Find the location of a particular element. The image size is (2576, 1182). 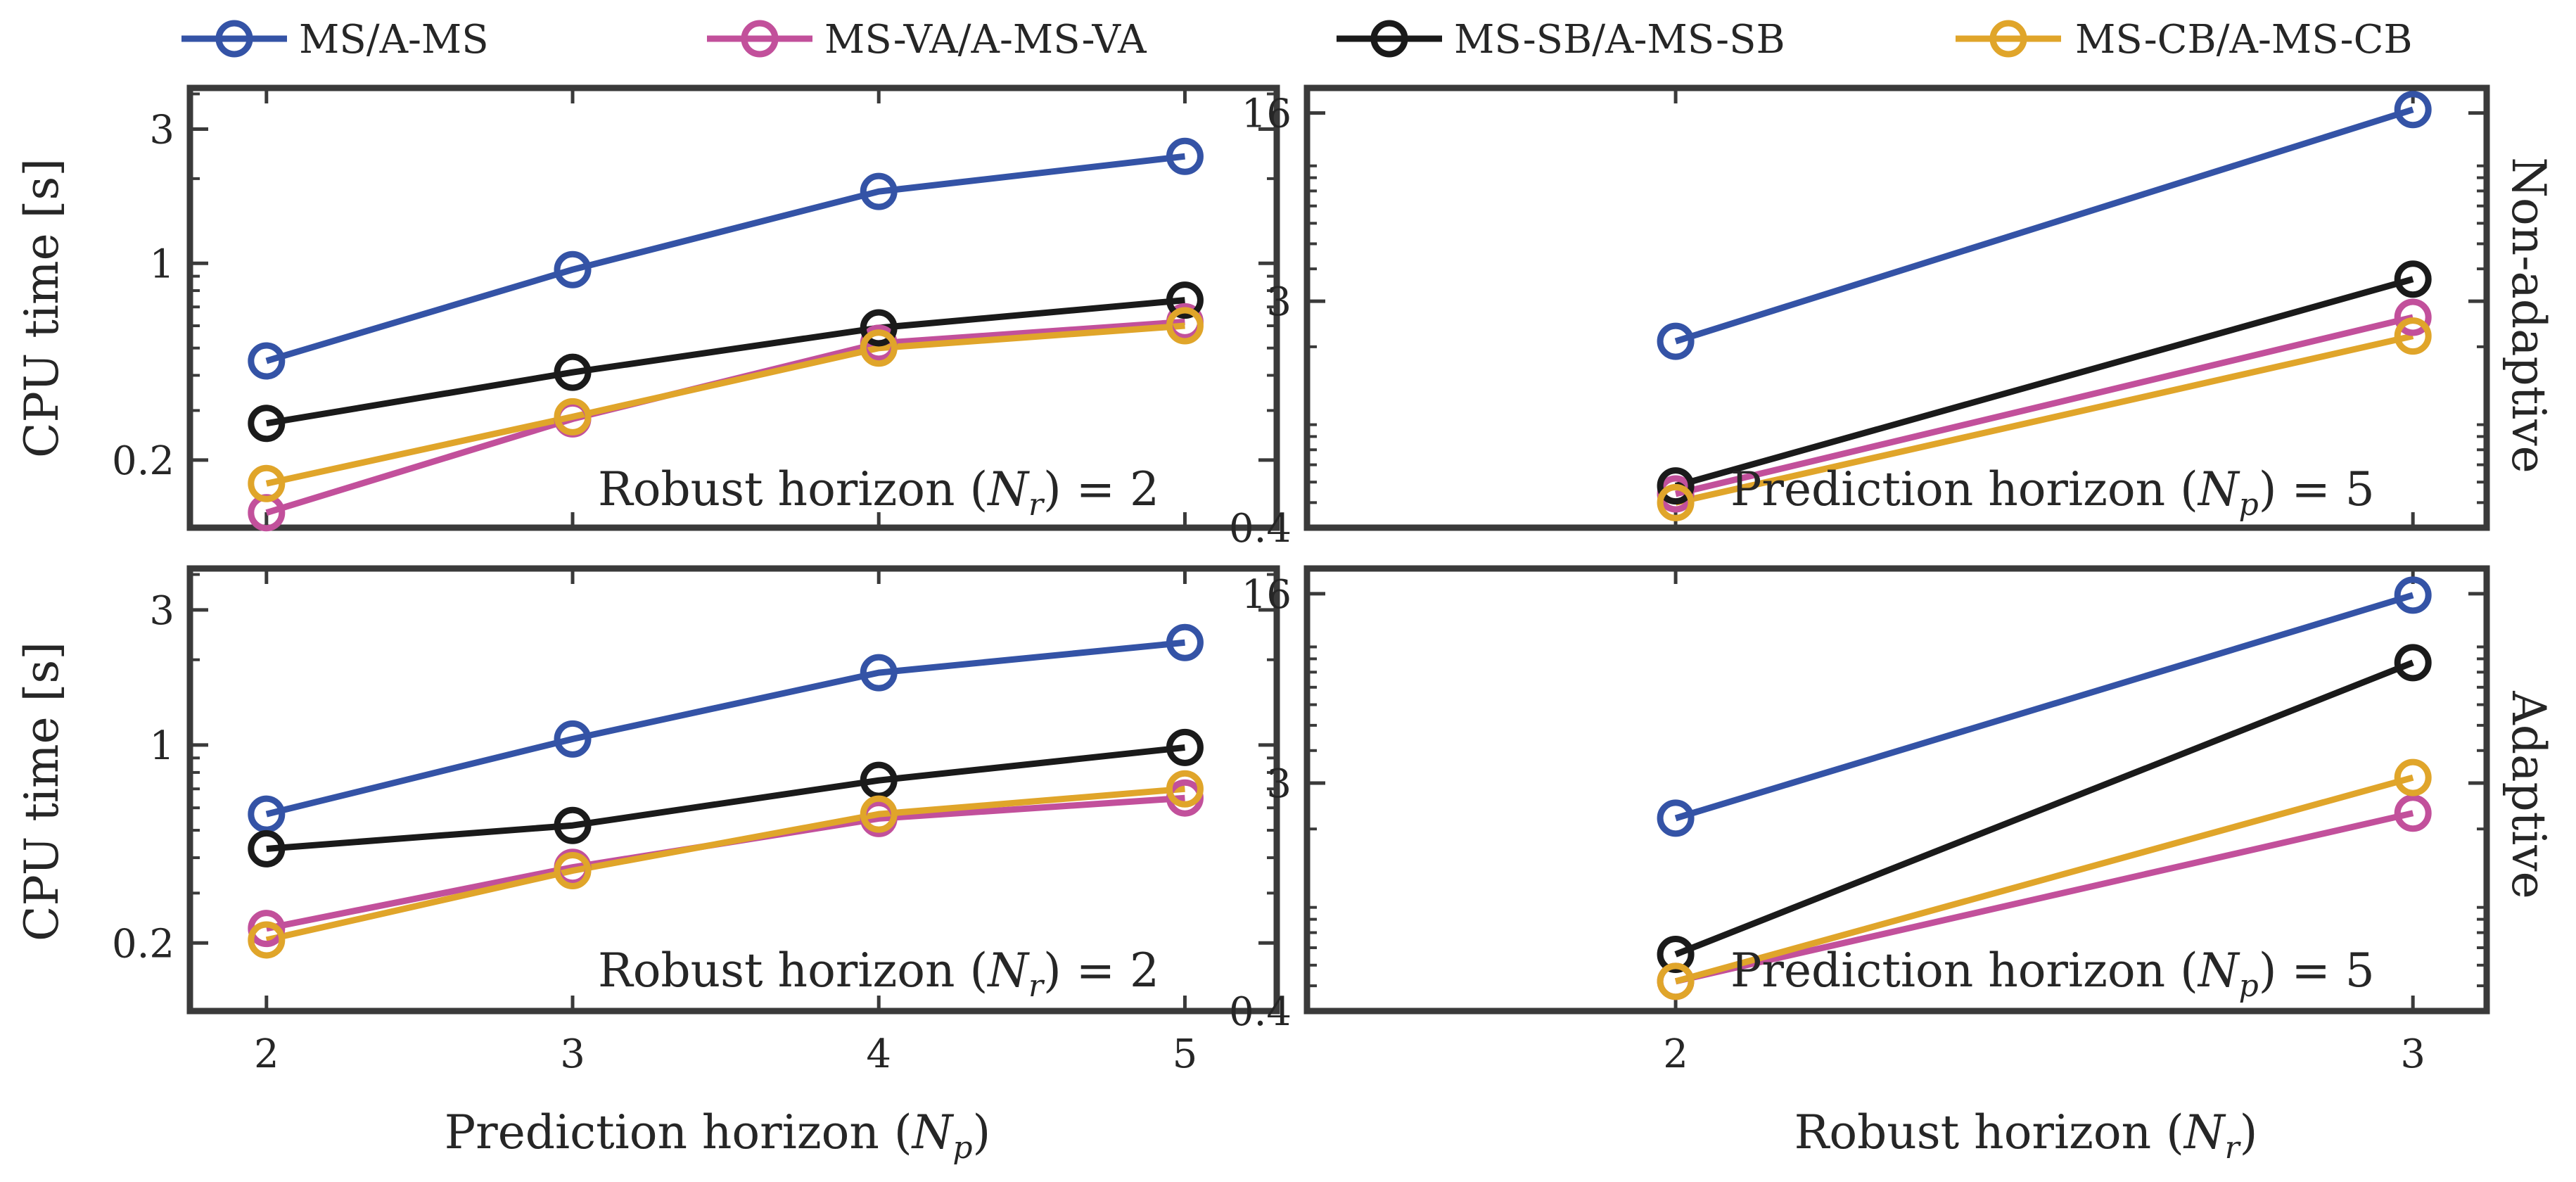

legend-entry-ms-va: MS-VA/A-MS-VA is located at coordinates (927, 40).